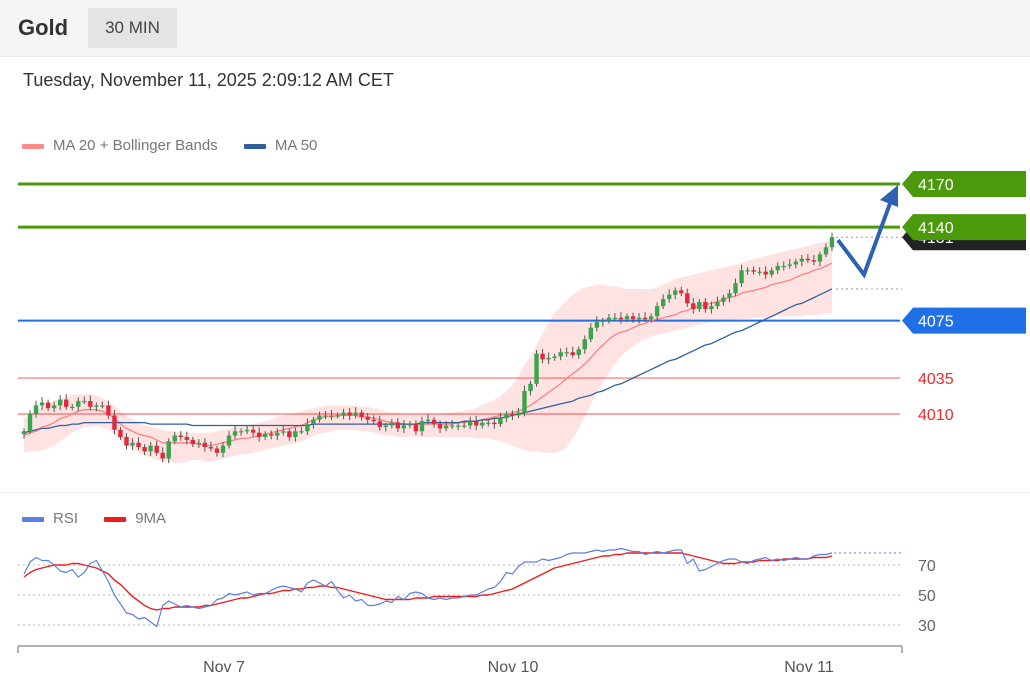  What do you see at coordinates (280, 145) in the screenshot?
I see `legend-item-ma50: MA 50` at bounding box center [280, 145].